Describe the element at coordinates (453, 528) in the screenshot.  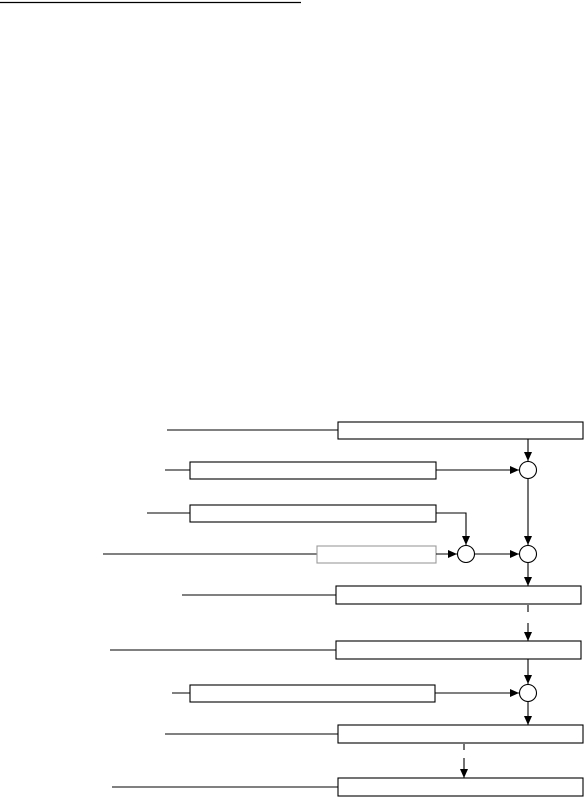
I see `arrow-block3-to-junction2` at that location.